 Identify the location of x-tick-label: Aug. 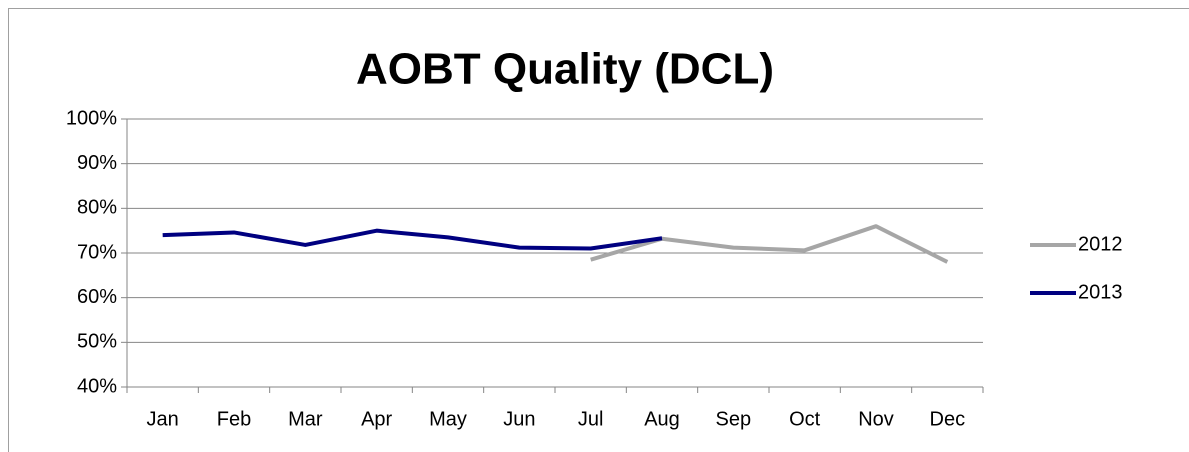
(662, 419).